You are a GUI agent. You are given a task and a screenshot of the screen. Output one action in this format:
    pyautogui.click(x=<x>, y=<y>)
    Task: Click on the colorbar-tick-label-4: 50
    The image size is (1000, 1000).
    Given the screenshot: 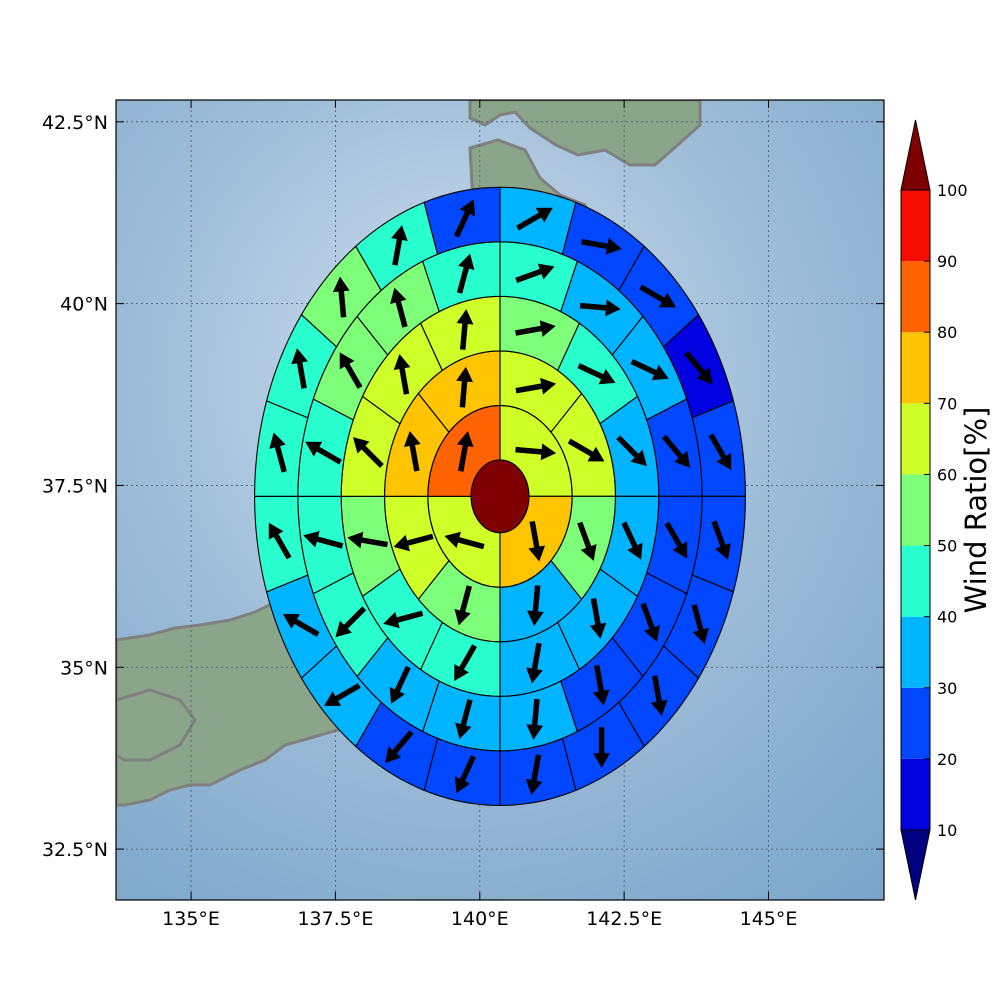 What is the action you would take?
    pyautogui.click(x=947, y=546)
    